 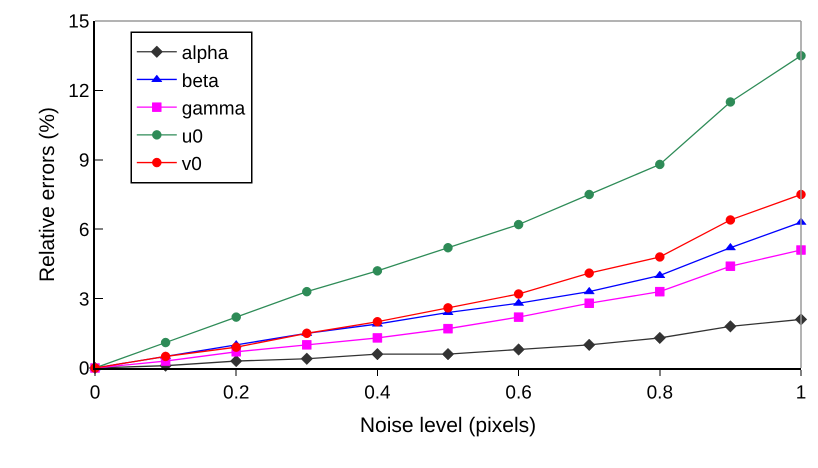 What do you see at coordinates (84, 230) in the screenshot?
I see `y-tick-label: 6` at bounding box center [84, 230].